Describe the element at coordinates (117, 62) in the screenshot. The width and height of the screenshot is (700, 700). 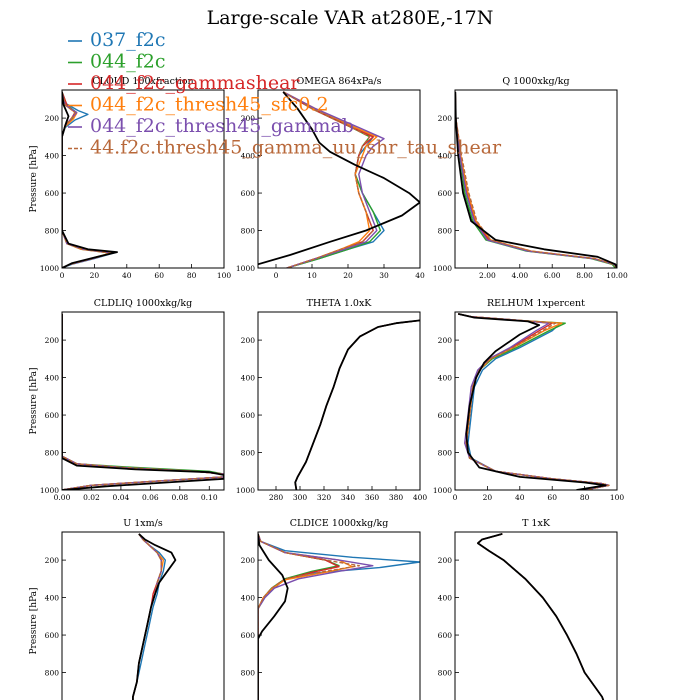
I see `legend-entry: 044_f2c` at that location.